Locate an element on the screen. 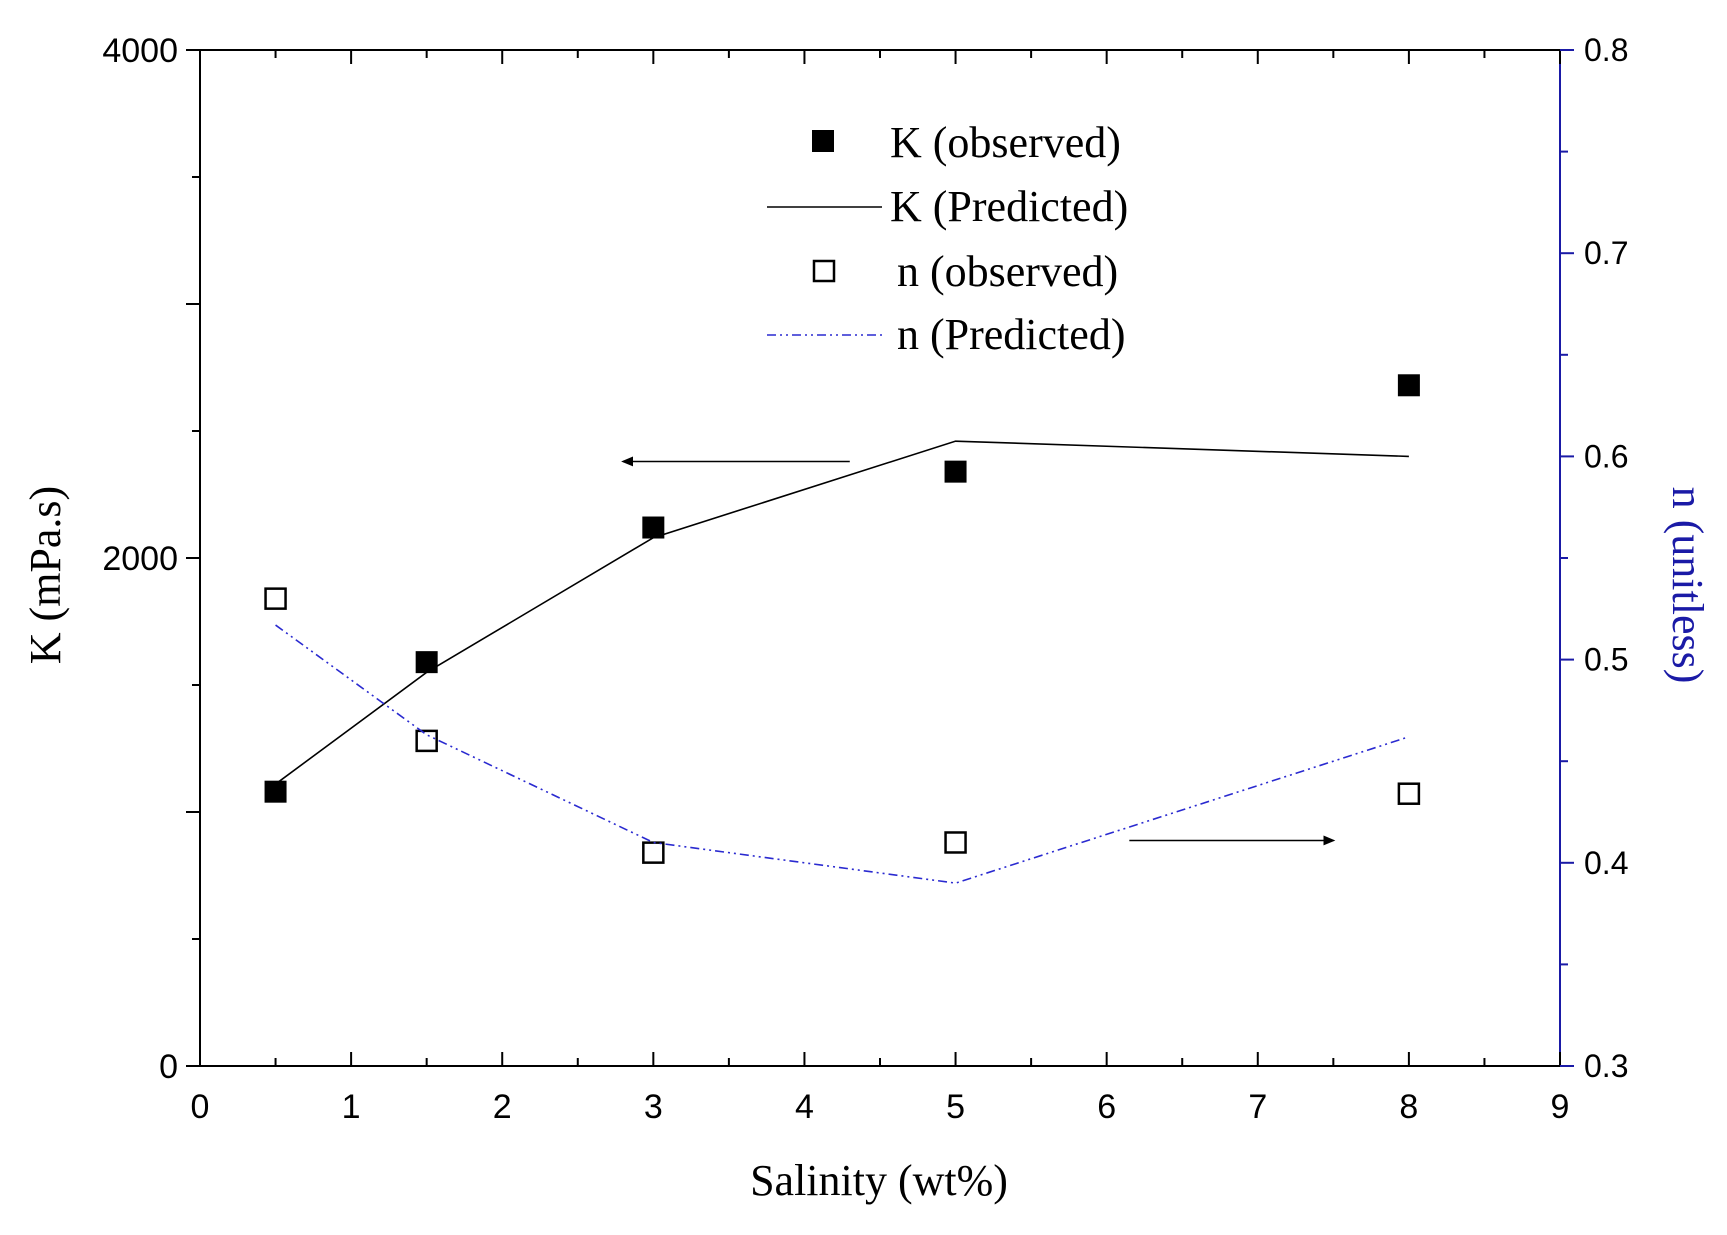 Image resolution: width=1727 pixels, height=1235 pixels. legend-label-k-predicted: K (Predicted) is located at coordinates (1009, 206).